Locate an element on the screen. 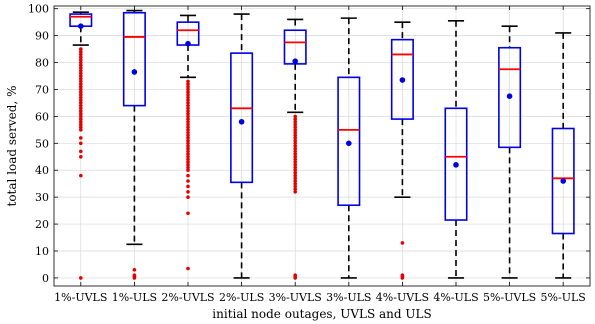 The image size is (595, 324). y-tick-label: 10 is located at coordinates (42, 251).